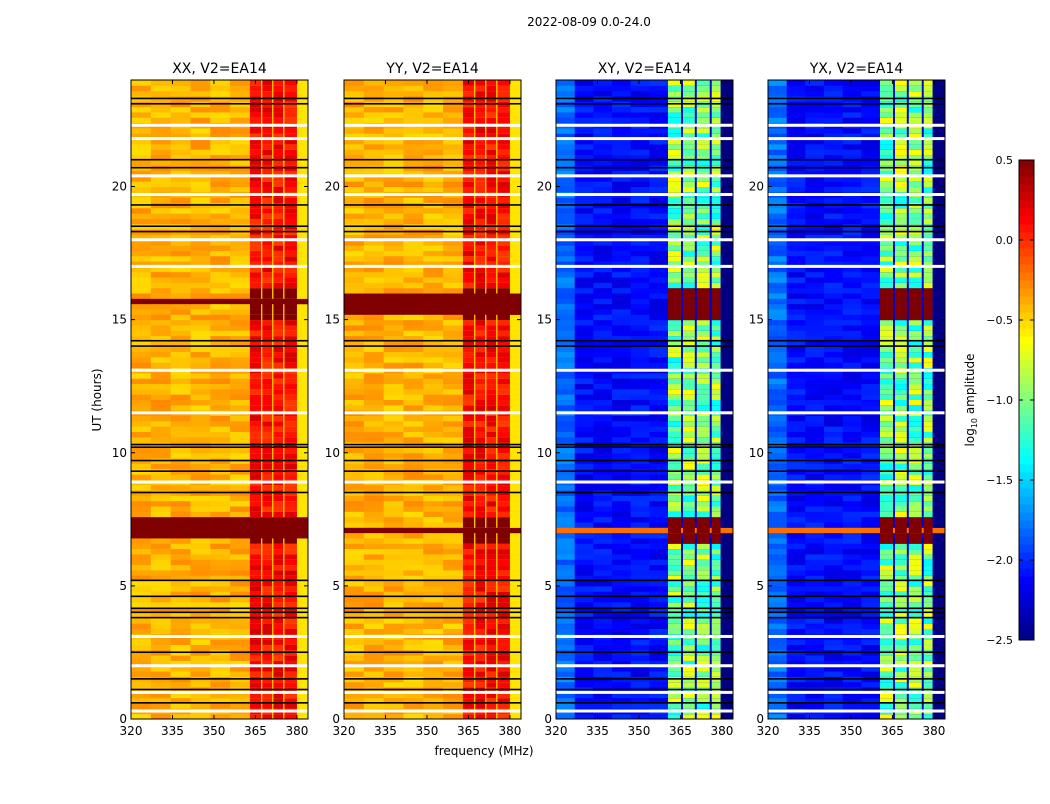  Describe the element at coordinates (432, 711) in the screenshot. I see `flagged-row-white` at that location.